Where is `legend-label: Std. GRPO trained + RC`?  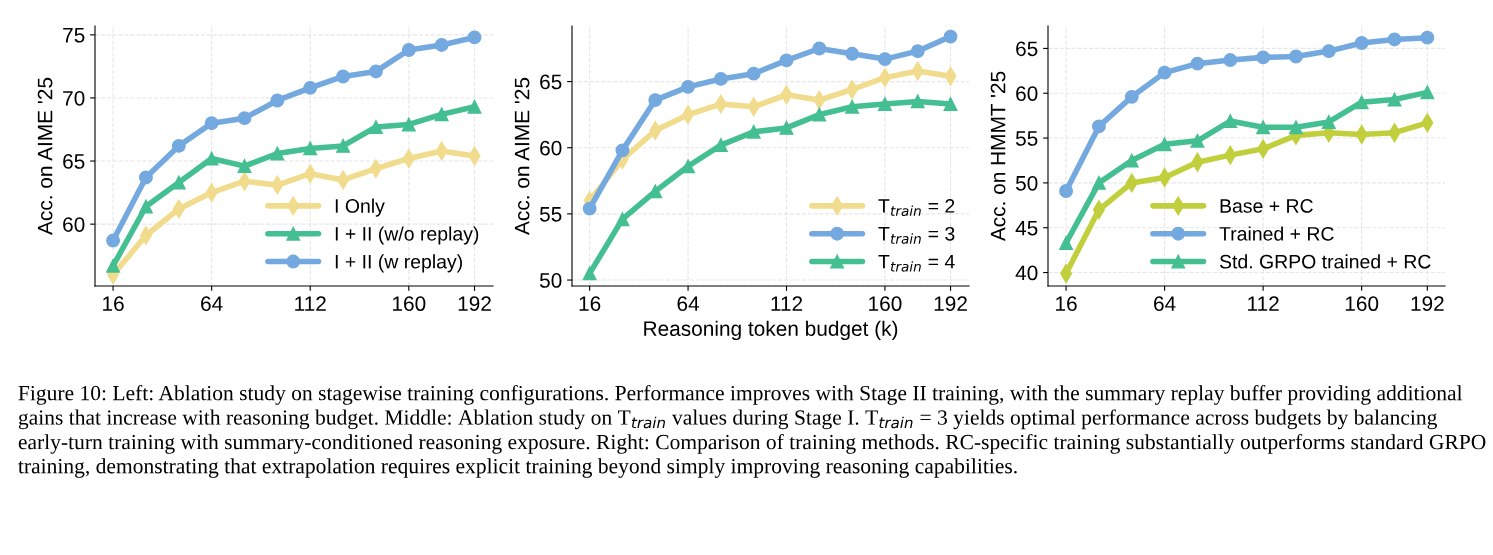
legend-label: Std. GRPO trained + RC is located at coordinates (1325, 261).